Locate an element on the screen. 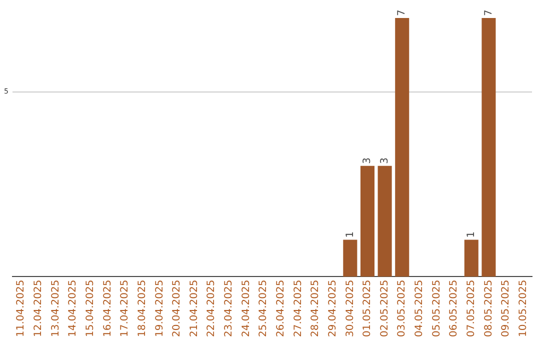  x-tick-label: 11.04.2025 is located at coordinates (21, 309).